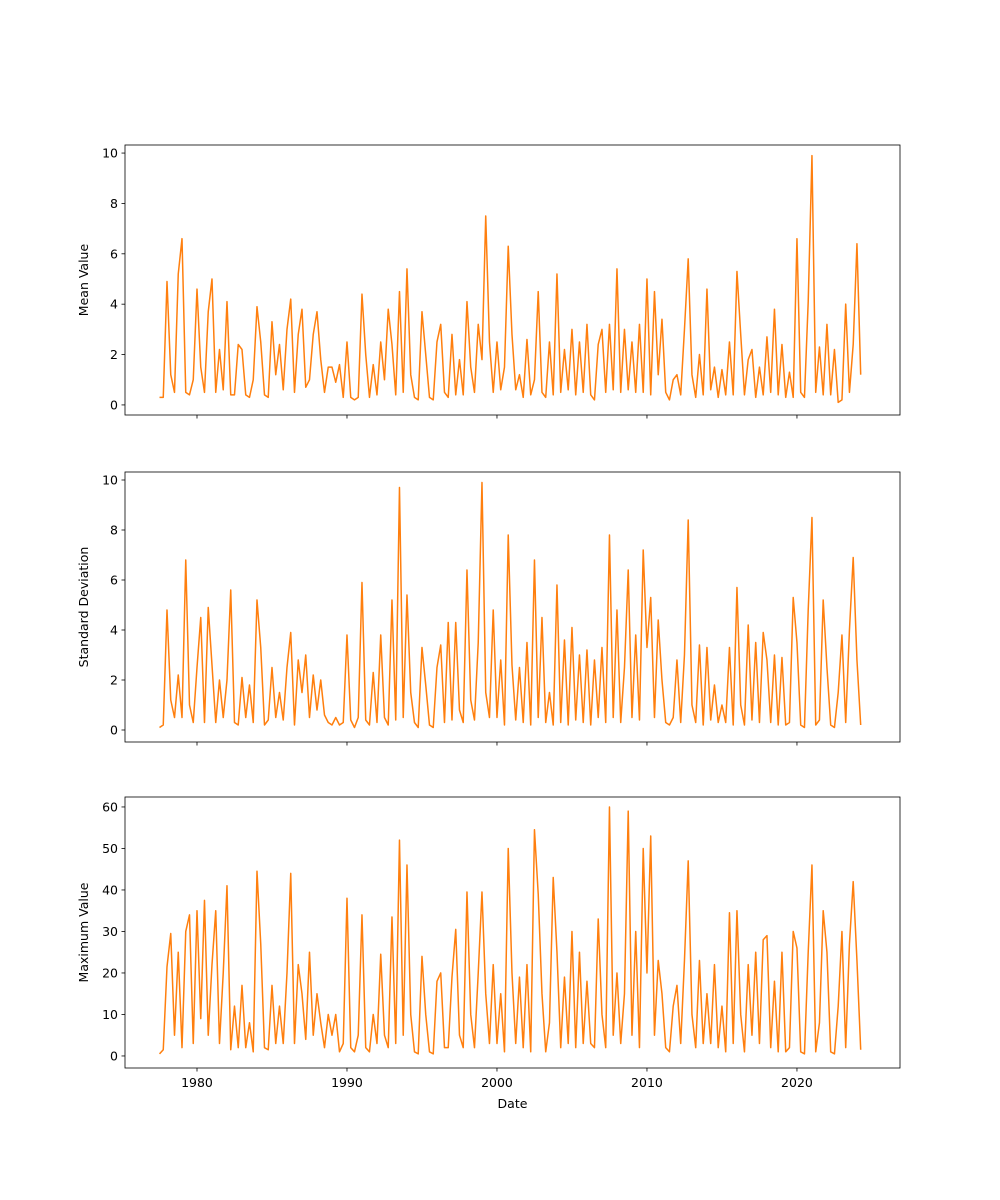 This screenshot has height=1200, width=1000. I want to click on y-axis-label: Maximum Value, so click(83, 932).